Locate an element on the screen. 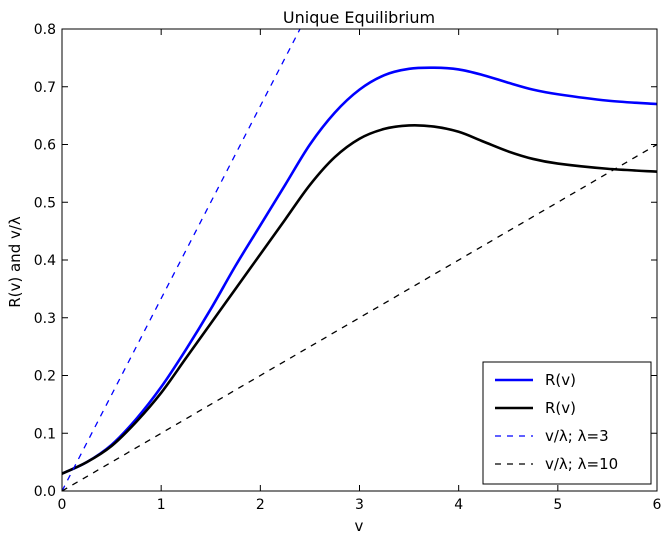 This screenshot has width=662, height=538. legend: R(v) R(v) v/λ; λ=3 v/λ; λ=10 is located at coordinates (567, 423).